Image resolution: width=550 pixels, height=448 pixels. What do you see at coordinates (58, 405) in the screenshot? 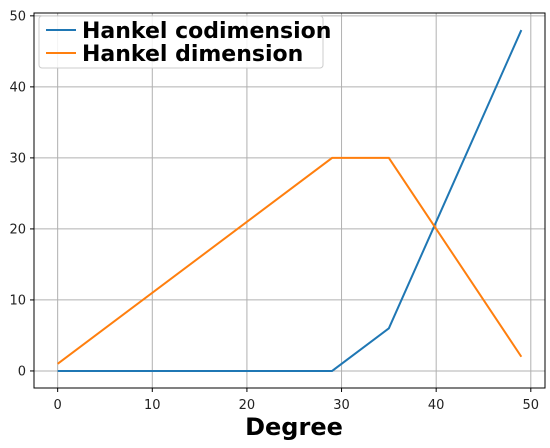
I see `x-tick-label: 0` at bounding box center [58, 405].